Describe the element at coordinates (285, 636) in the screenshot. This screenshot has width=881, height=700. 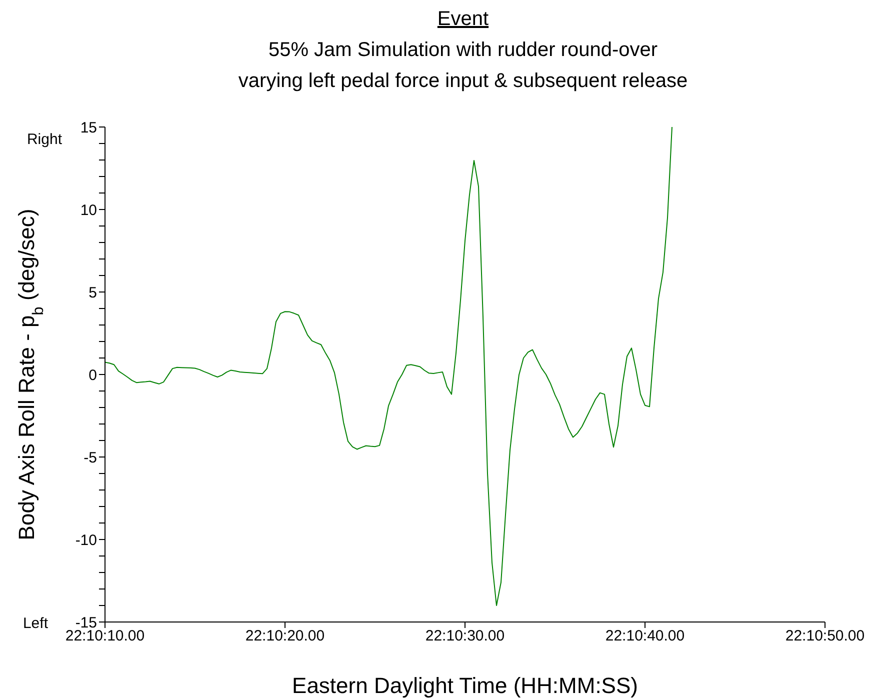
I see `x-tick-label: 22:10:20.00` at that location.